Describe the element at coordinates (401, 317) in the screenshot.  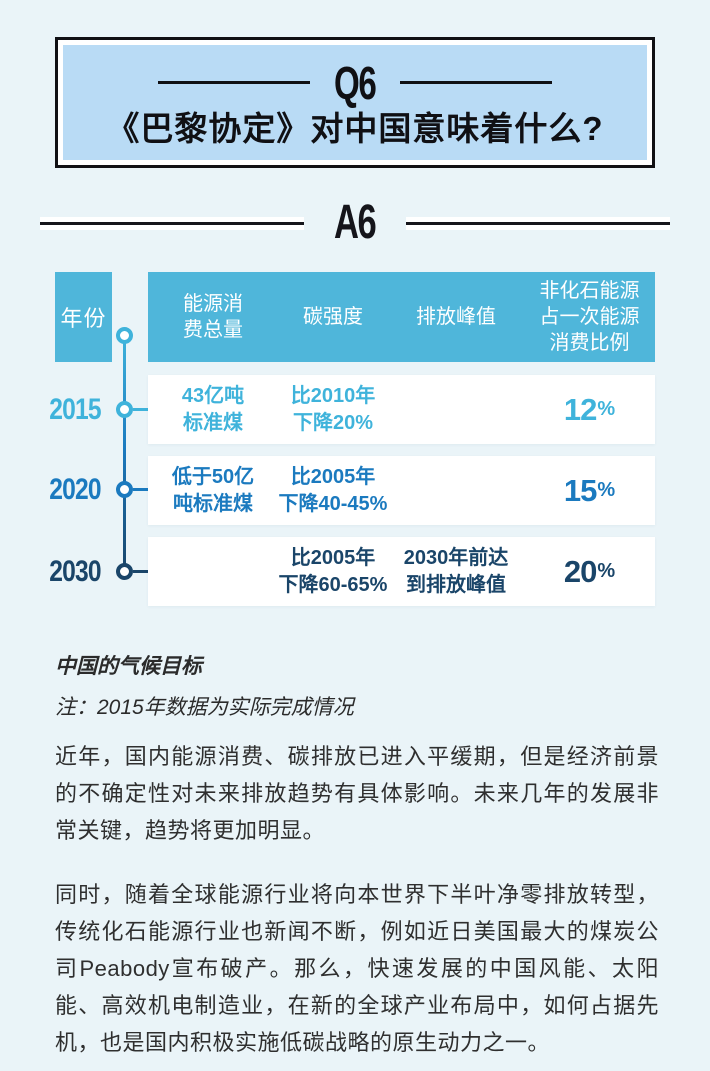
I see `table-header: 能源消 费总量 碳强度 排放峰值 非化石能源 占一次能源 消费比例` at that location.